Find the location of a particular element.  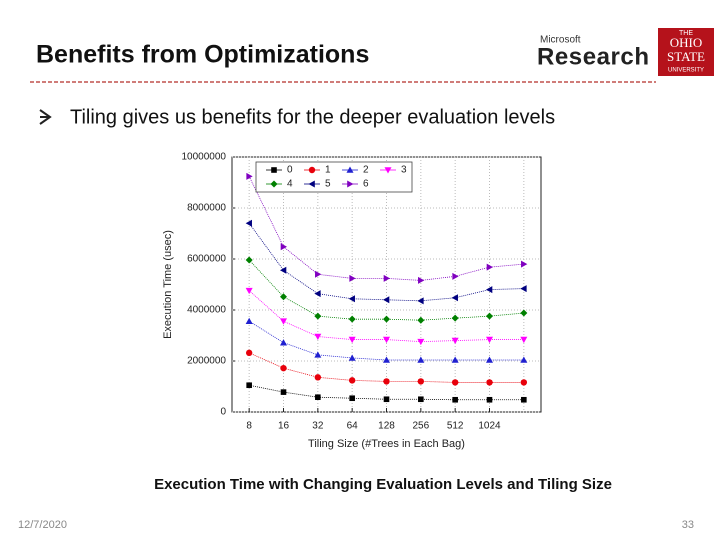

legend-label: 4 is located at coordinates (290, 184).